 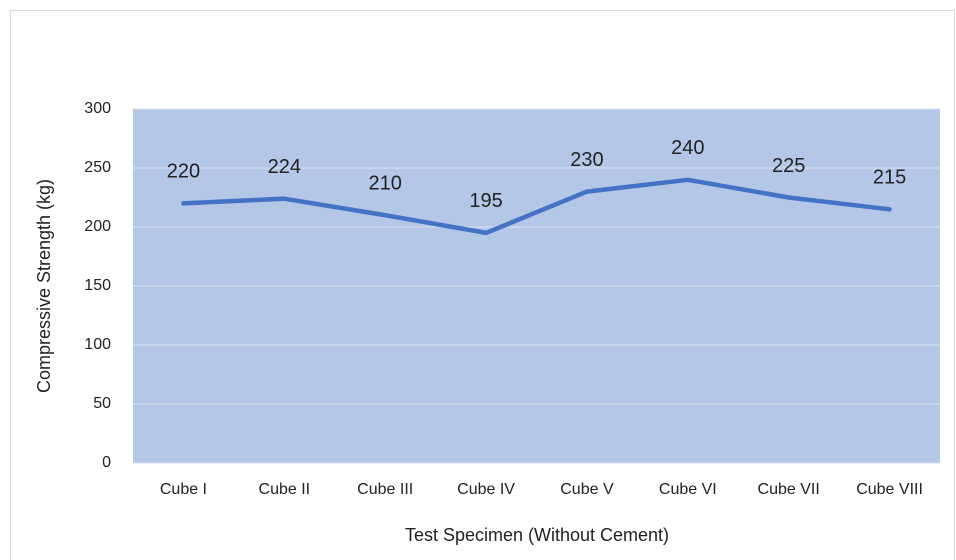 I want to click on y-tick-label: 150, so click(x=97, y=285).